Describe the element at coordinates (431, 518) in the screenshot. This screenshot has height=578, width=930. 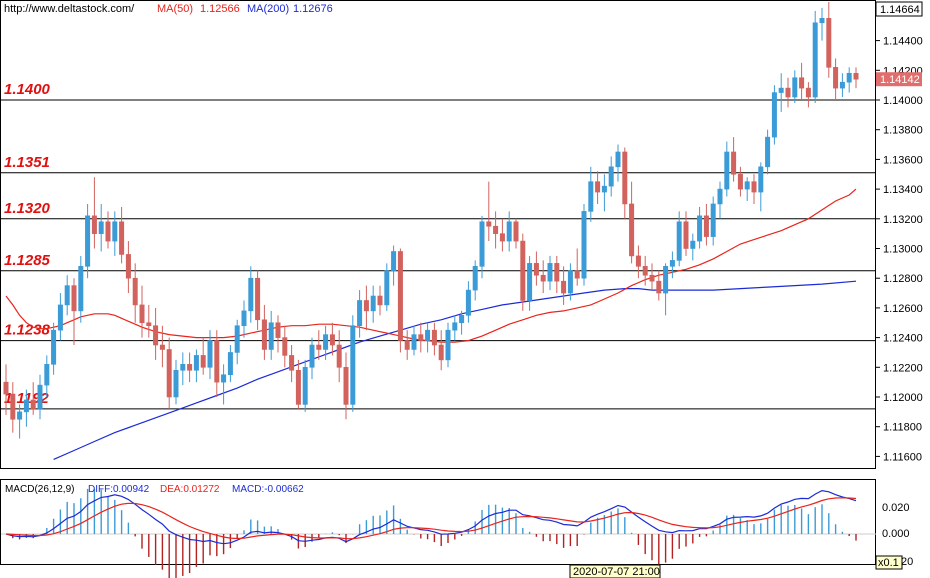
I see `macd-dea-line` at that location.